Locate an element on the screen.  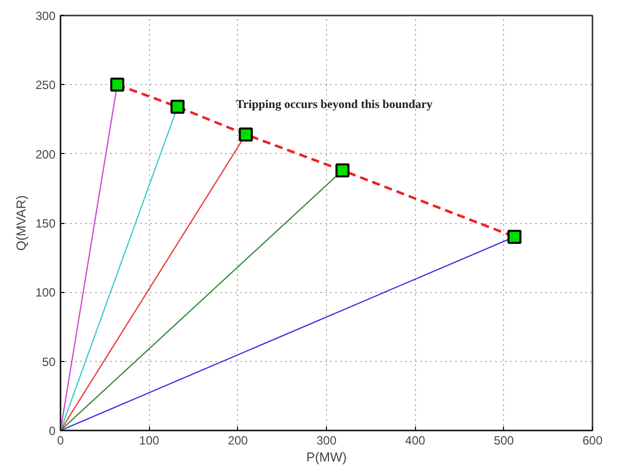
x-tick-label: 100 is located at coordinates (149, 441).